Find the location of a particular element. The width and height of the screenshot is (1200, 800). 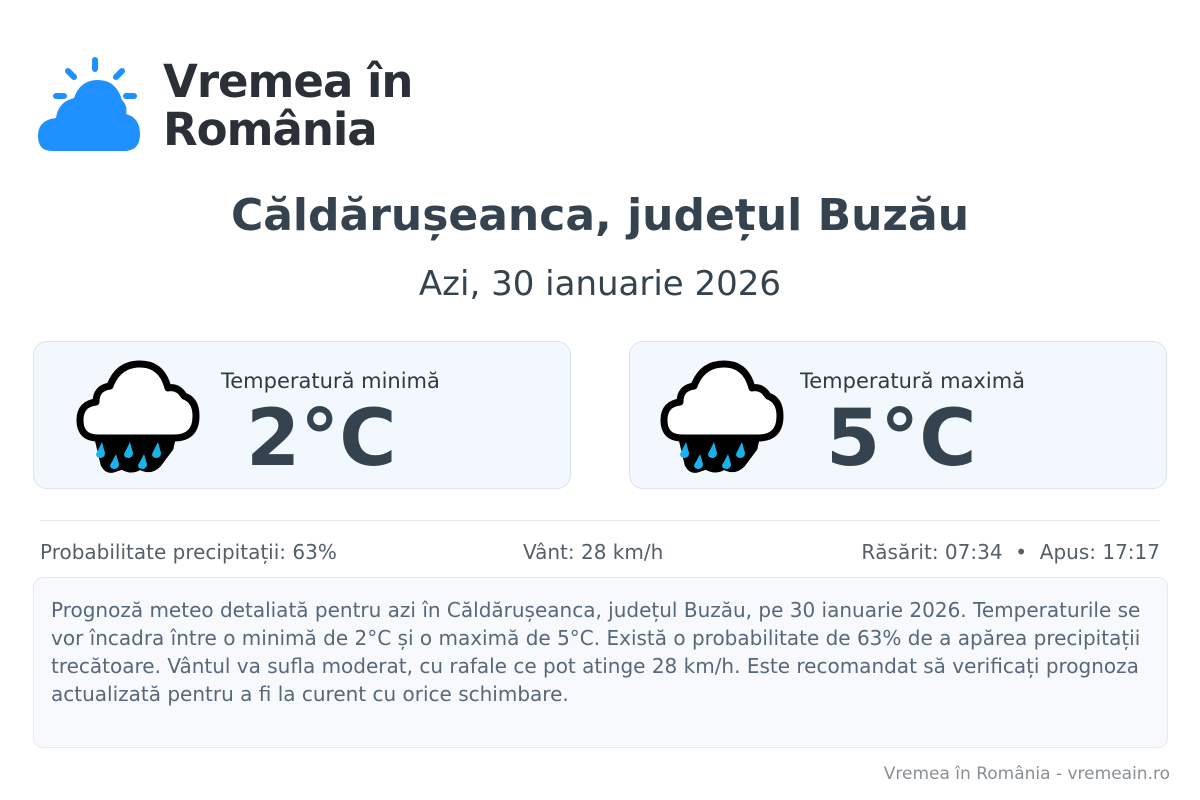

page-title: Căldărușeanca, județul Buzău is located at coordinates (600, 215).